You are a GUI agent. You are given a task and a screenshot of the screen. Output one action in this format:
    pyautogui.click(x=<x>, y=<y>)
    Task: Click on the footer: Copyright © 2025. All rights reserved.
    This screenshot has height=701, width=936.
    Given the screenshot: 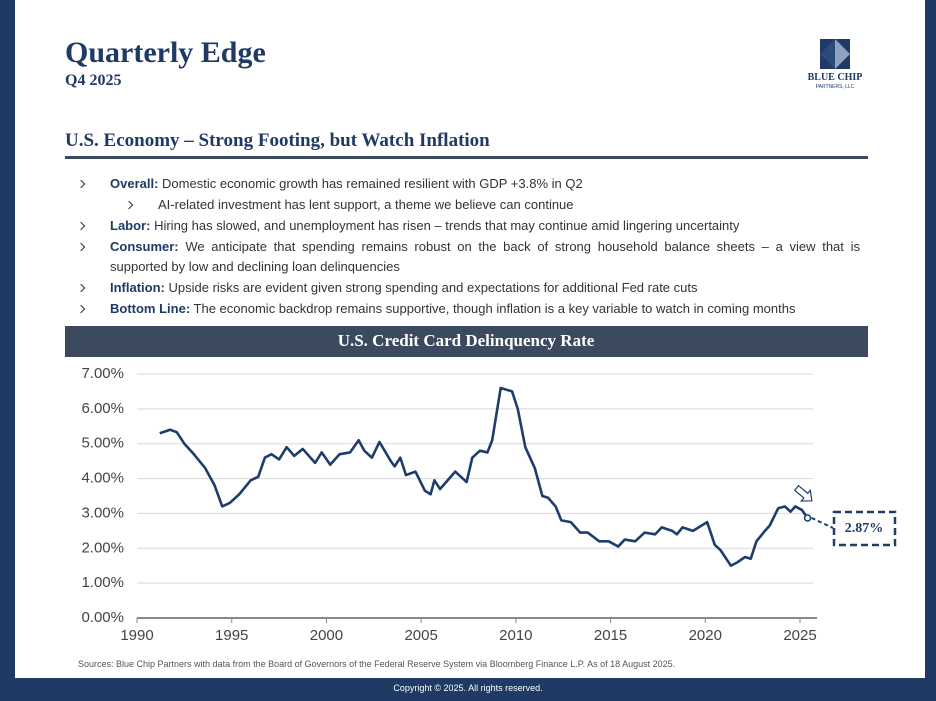 What is the action you would take?
    pyautogui.click(x=468, y=688)
    